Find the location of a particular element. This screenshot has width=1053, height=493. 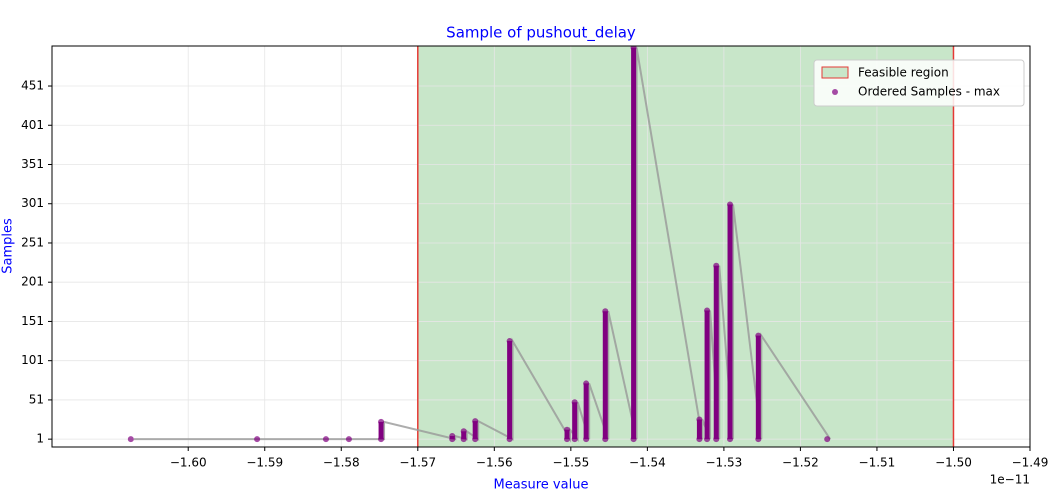

x-tick-label: −1.52 is located at coordinates (800, 463).